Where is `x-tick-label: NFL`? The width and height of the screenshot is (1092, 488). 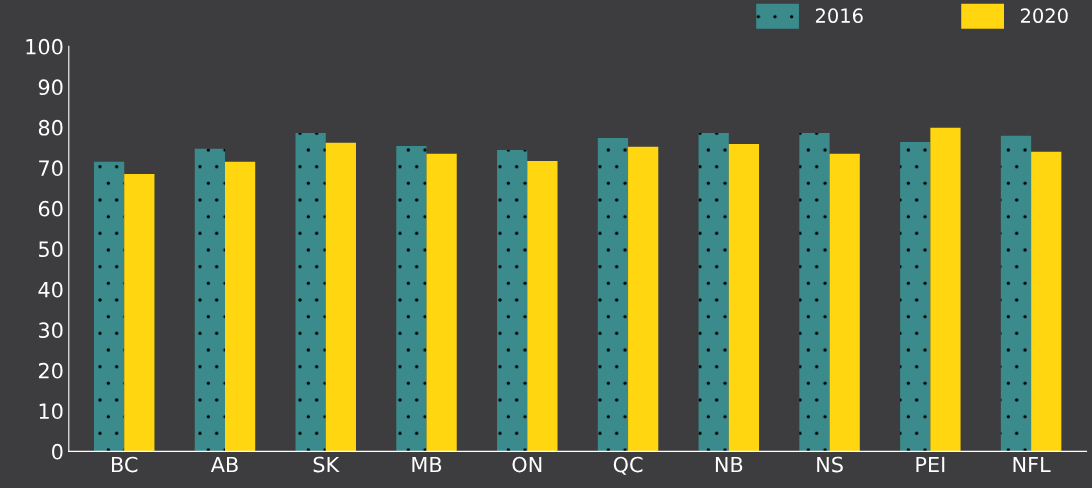 x-tick-label: NFL is located at coordinates (1032, 464).